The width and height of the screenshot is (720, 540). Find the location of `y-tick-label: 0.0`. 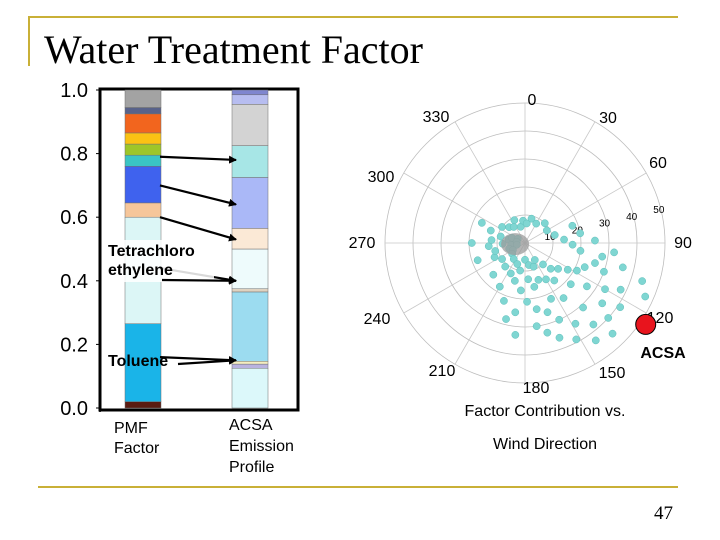

y-tick-label: 0.0 is located at coordinates (74, 409).